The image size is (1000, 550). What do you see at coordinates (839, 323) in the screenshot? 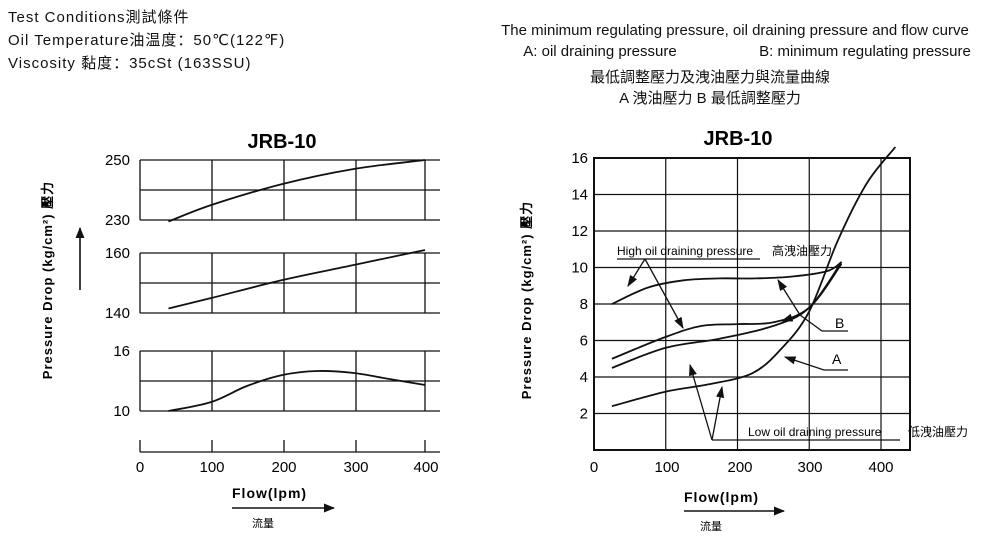
I see `label-b: B` at bounding box center [839, 323].